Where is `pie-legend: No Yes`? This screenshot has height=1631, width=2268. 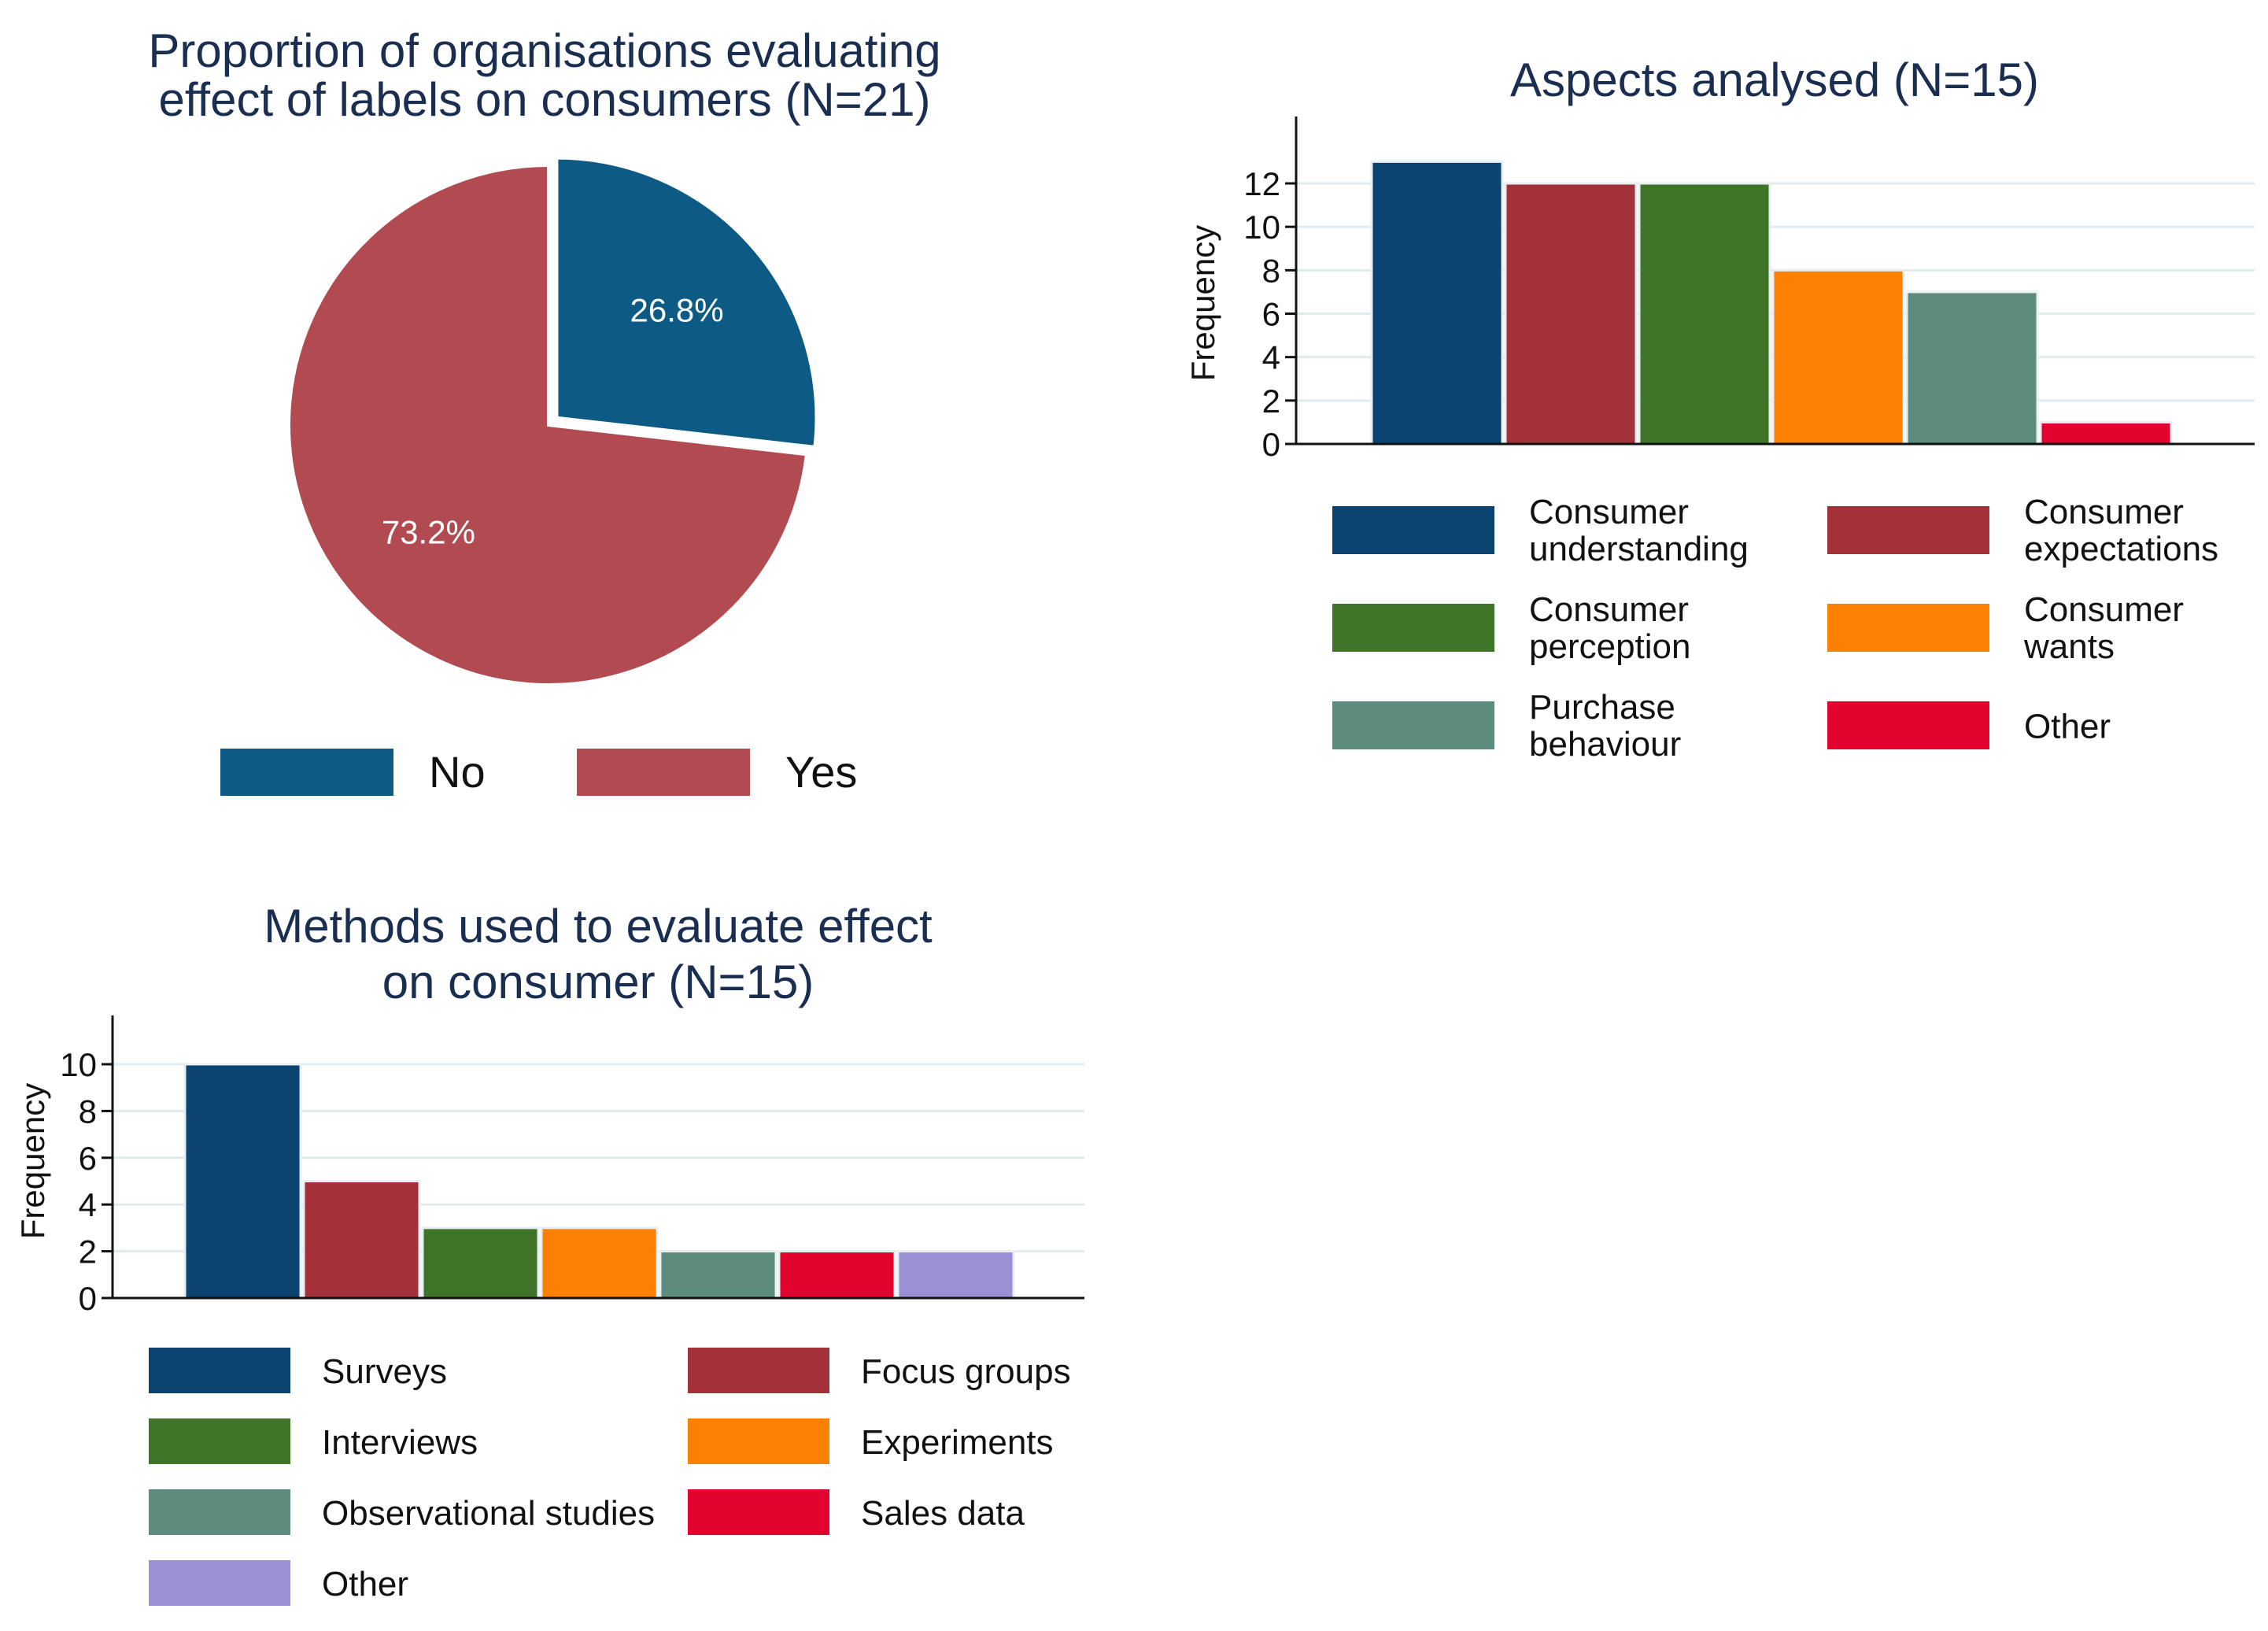 pie-legend: No Yes is located at coordinates (538, 772).